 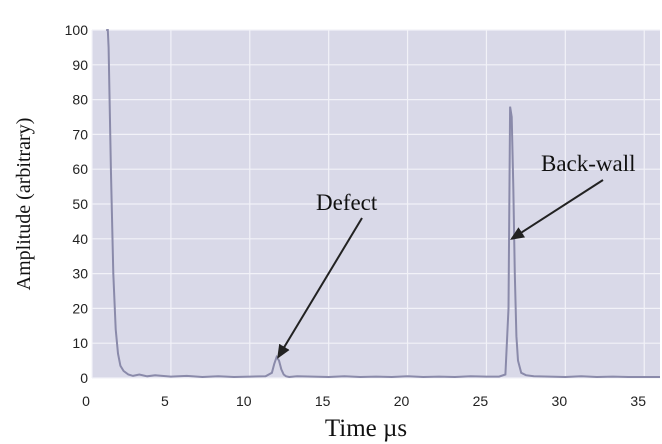 I want to click on annotation-defect-label: Defect, so click(x=347, y=202).